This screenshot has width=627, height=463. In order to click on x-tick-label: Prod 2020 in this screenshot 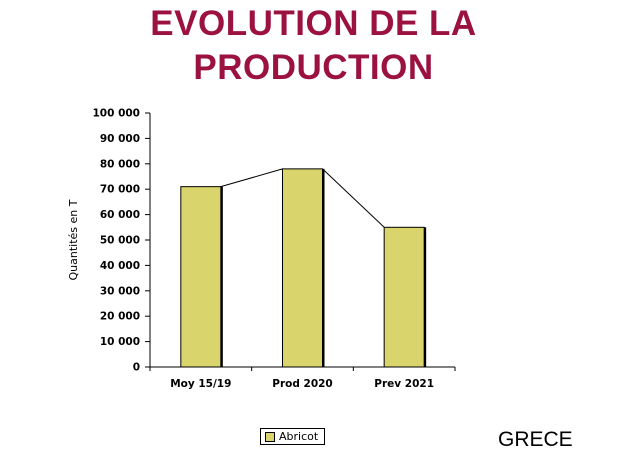, I will do `click(302, 384)`.